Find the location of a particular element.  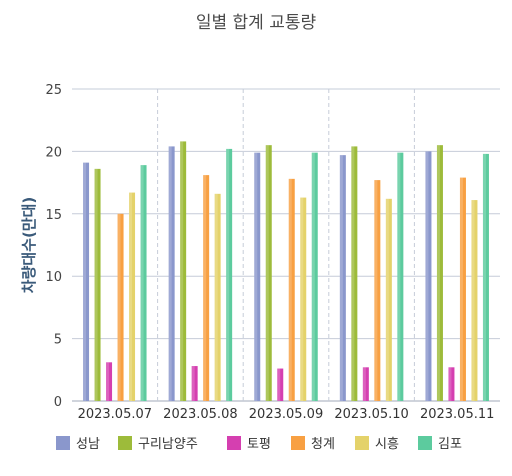

y-tick-label: 10 is located at coordinates (53, 277).